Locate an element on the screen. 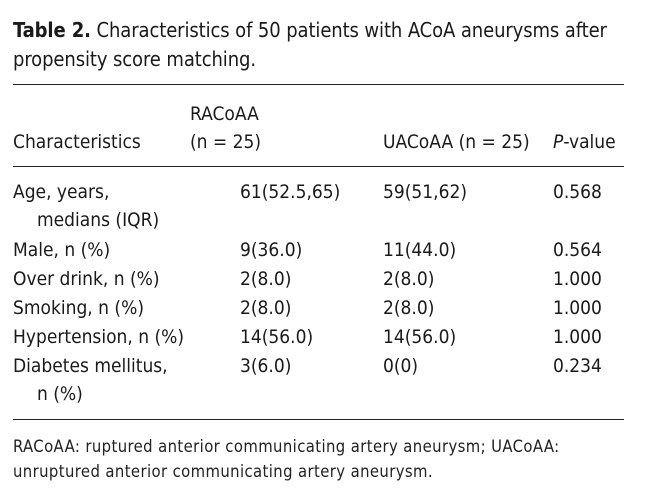 The height and width of the screenshot is (495, 650). row-uacoaa-value: 0(0) is located at coordinates (401, 366).